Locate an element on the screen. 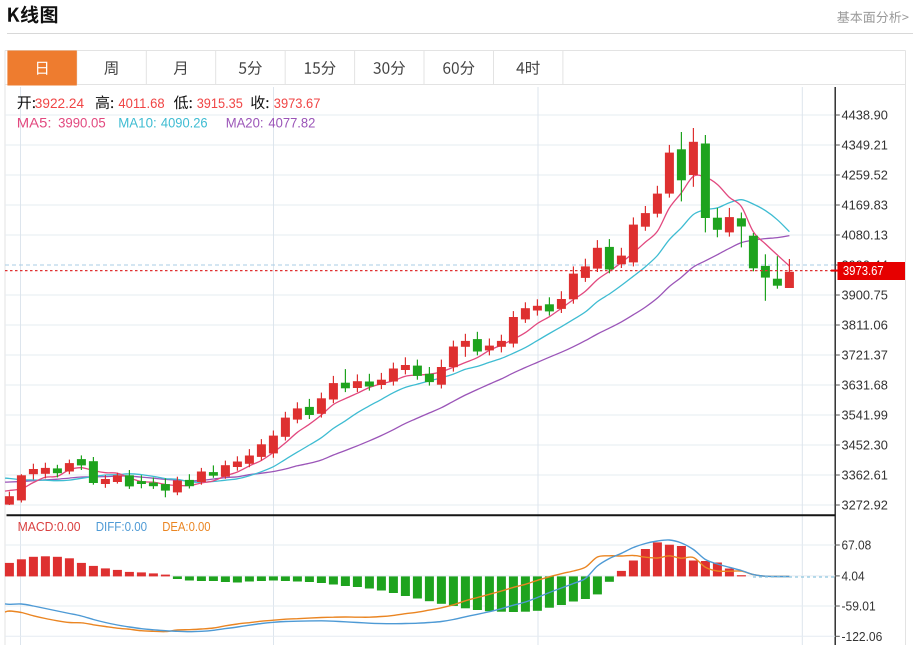 Image resolution: width=913 pixels, height=650 pixels. svg-text: 3900.75 is located at coordinates (865, 295).